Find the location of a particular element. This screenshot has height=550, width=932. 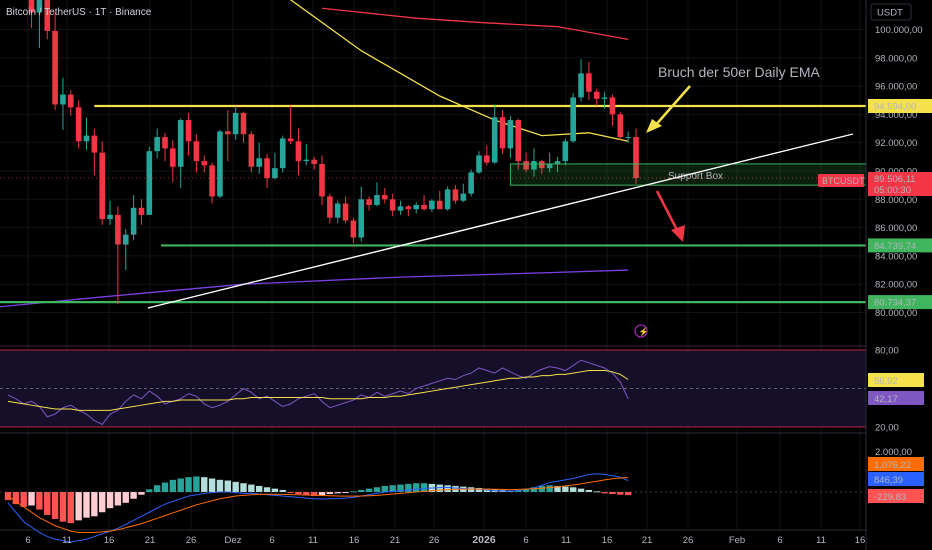

ema200-line is located at coordinates (314, 288).